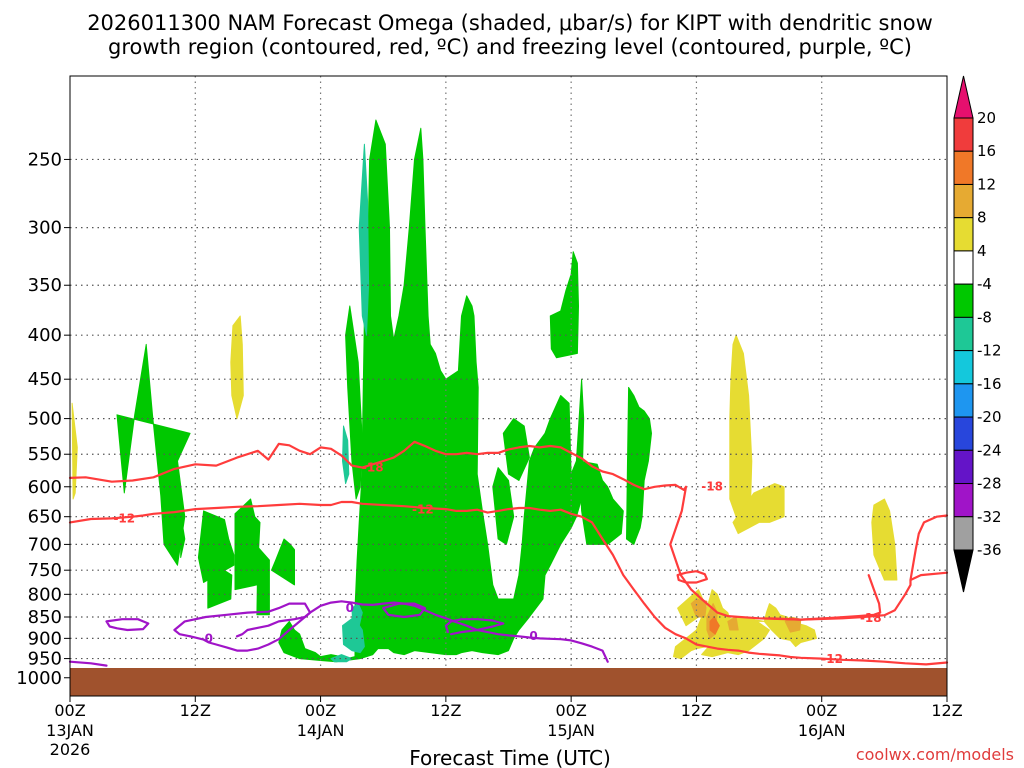 This screenshot has width=1024, height=768. What do you see at coordinates (533, 636) in the screenshot?
I see `freezing-level-label-0C-a-2: 0` at bounding box center [533, 636].